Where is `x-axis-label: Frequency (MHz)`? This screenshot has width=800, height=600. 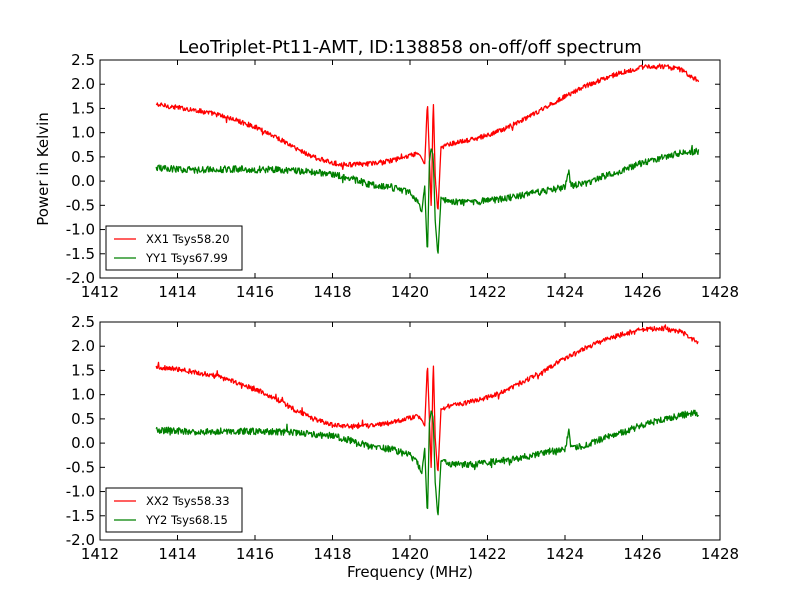 x-axis-label: Frequency (MHz) is located at coordinates (410, 572).